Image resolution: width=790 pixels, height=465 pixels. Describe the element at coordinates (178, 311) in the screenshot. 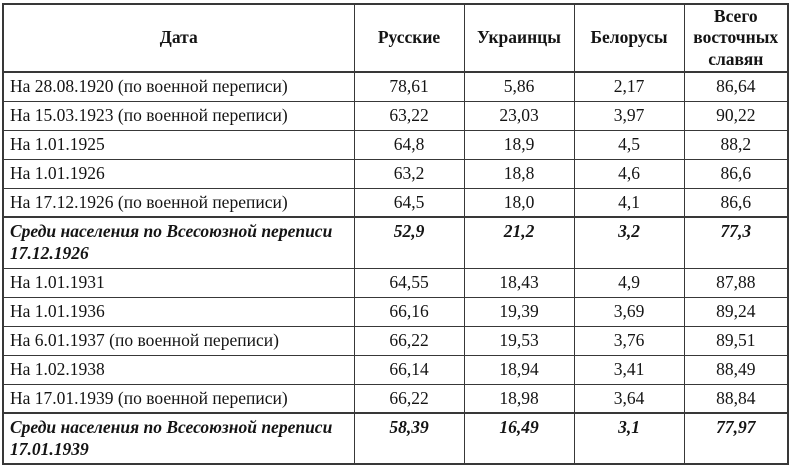

I see `date-cell: На 1.01.1936` at that location.